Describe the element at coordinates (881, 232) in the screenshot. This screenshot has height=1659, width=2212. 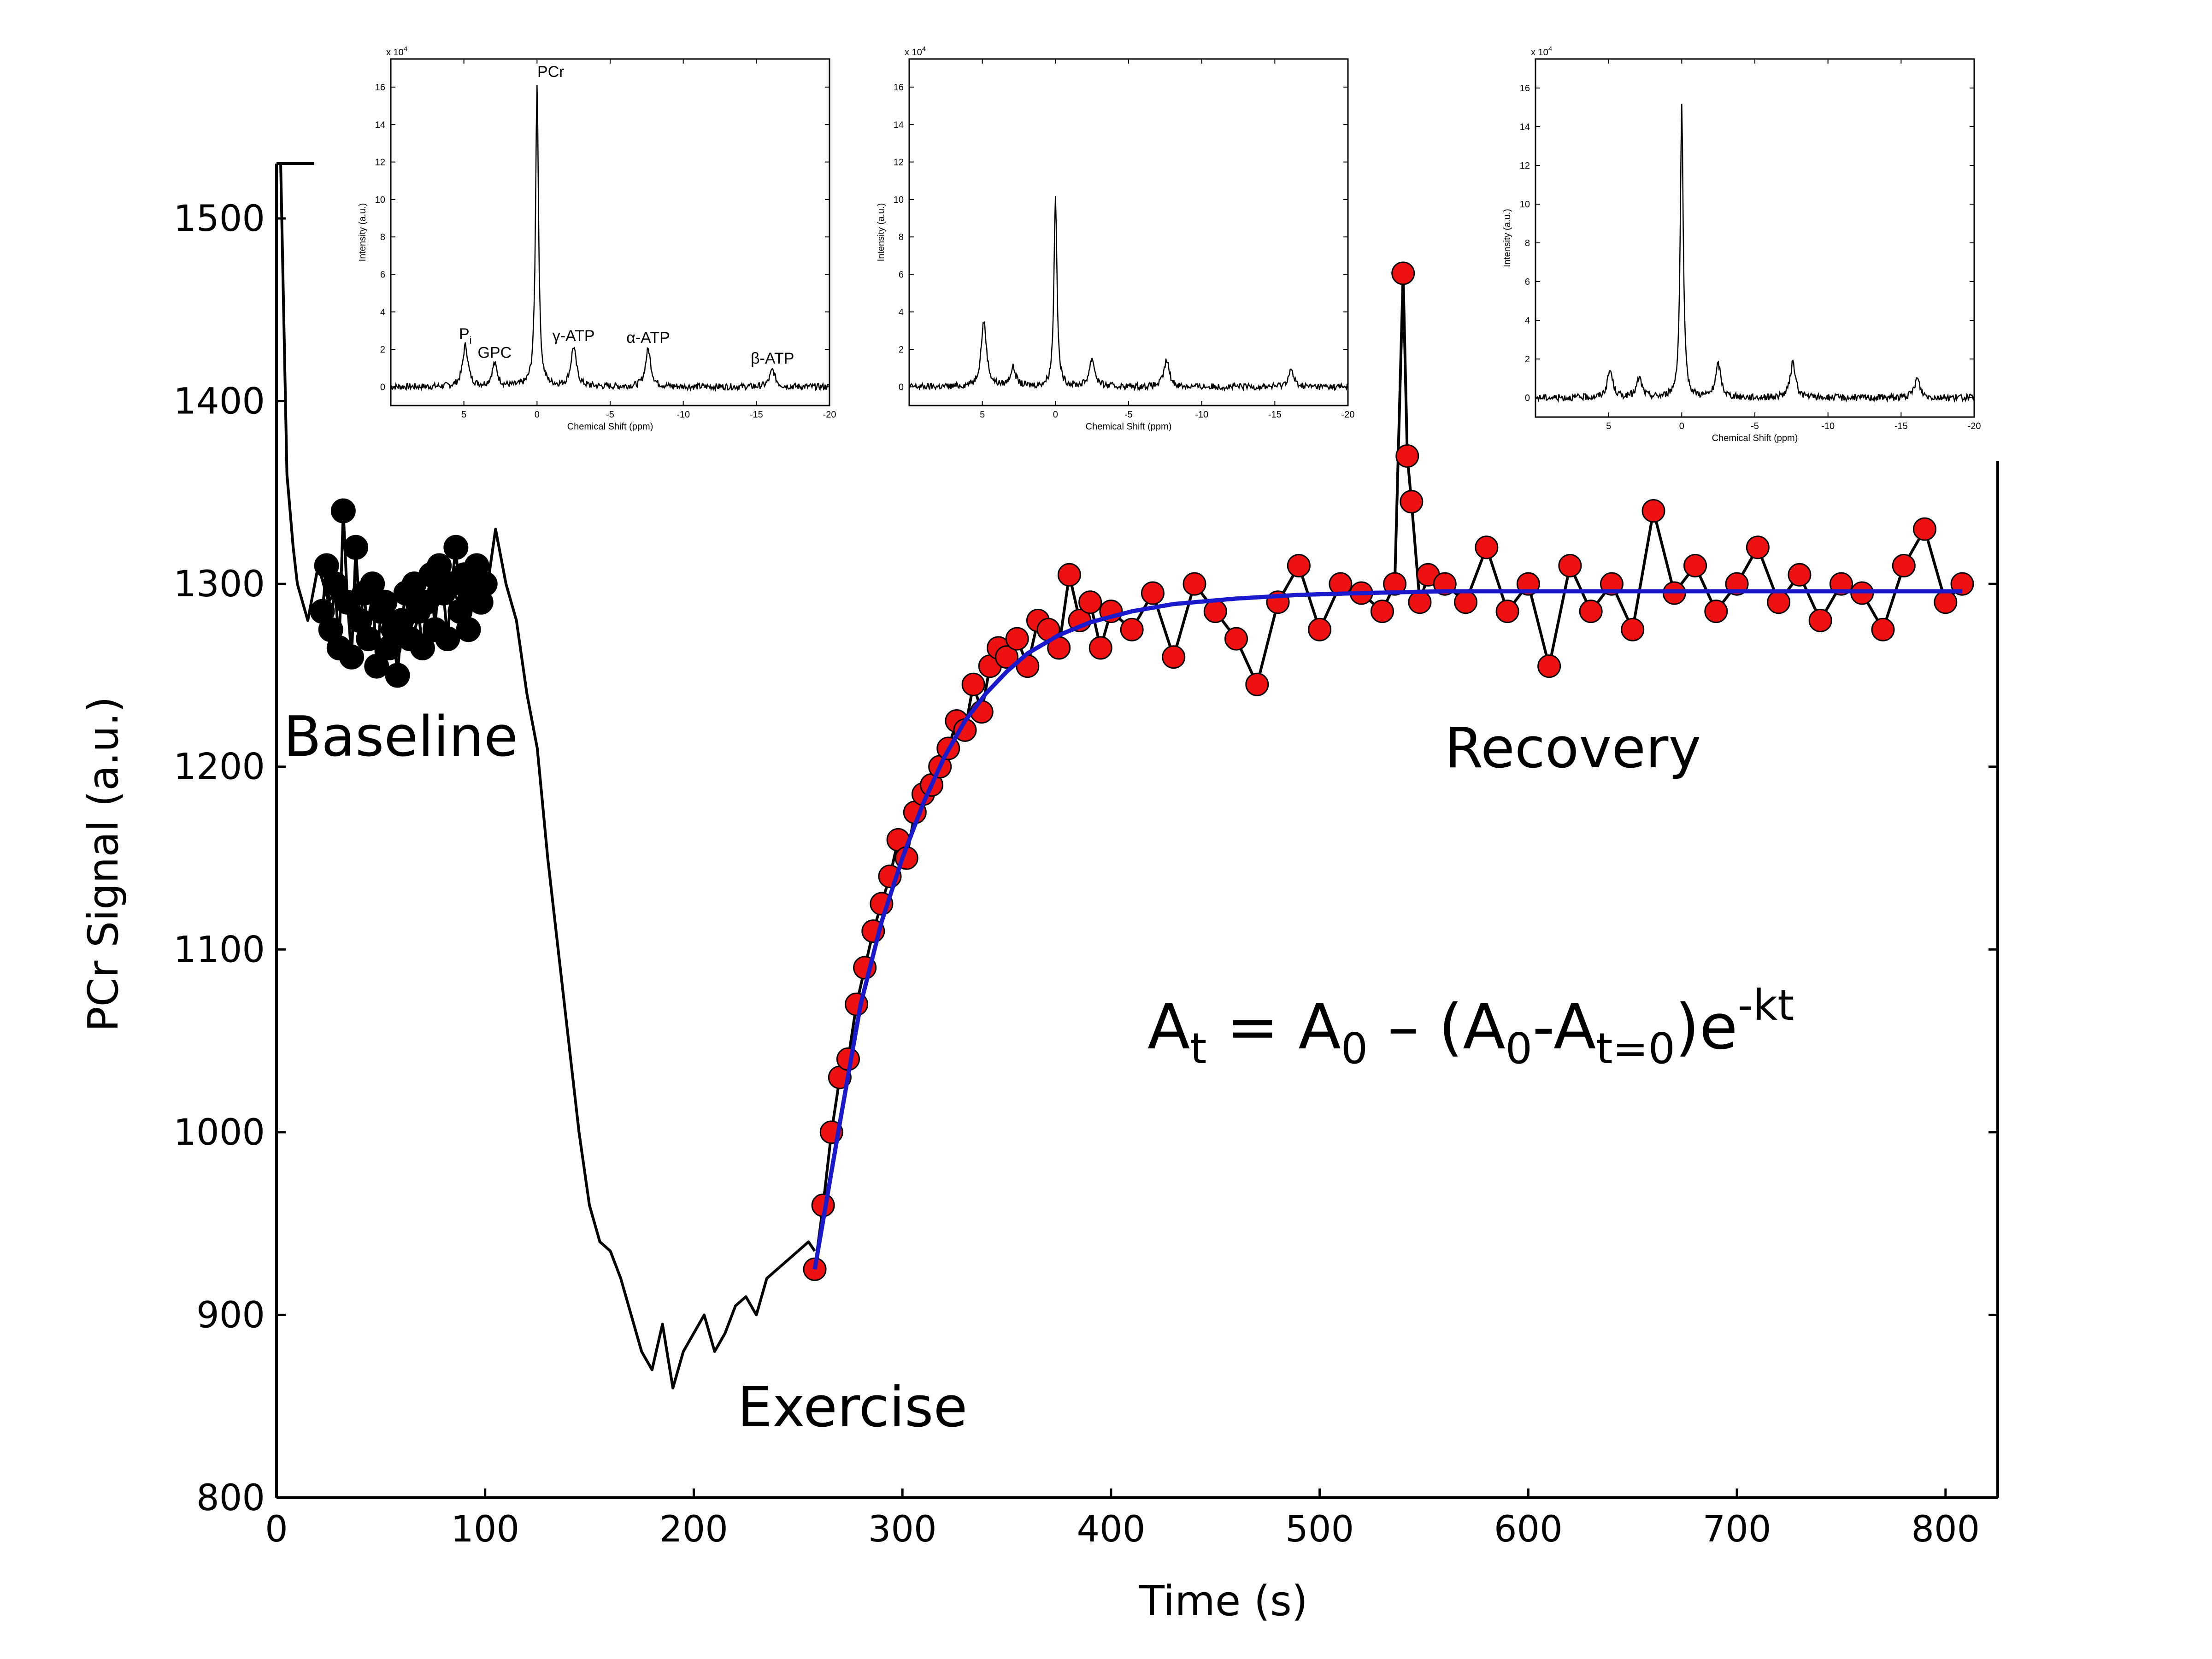
I see `inset-y-axis-title: Intensity (a.u.)` at that location.